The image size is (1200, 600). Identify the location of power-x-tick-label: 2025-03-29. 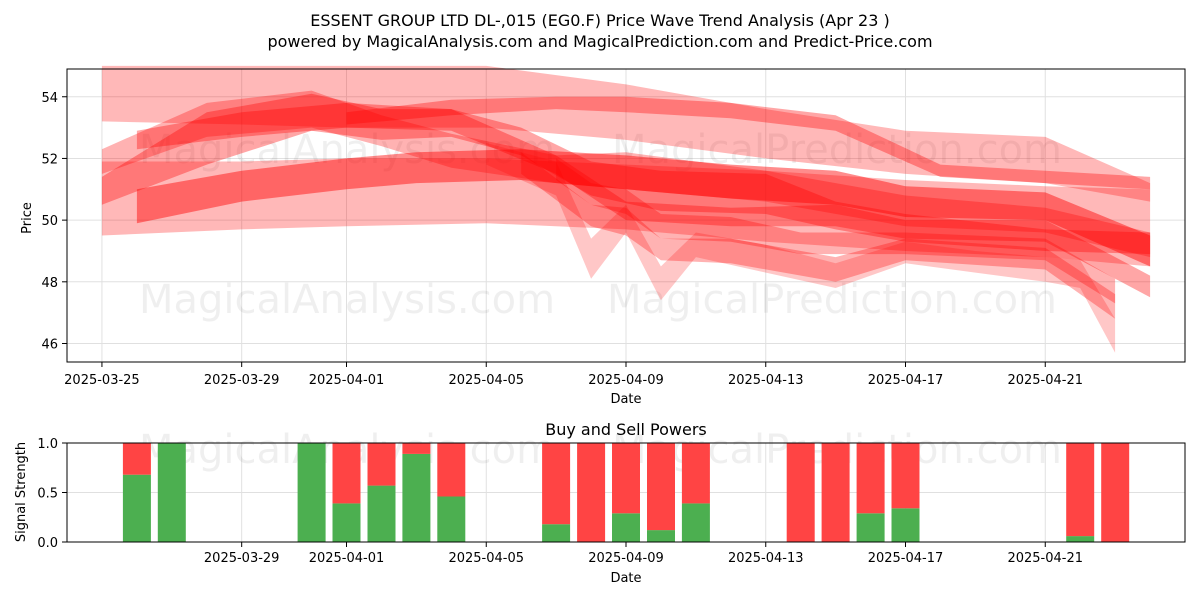
(242, 558).